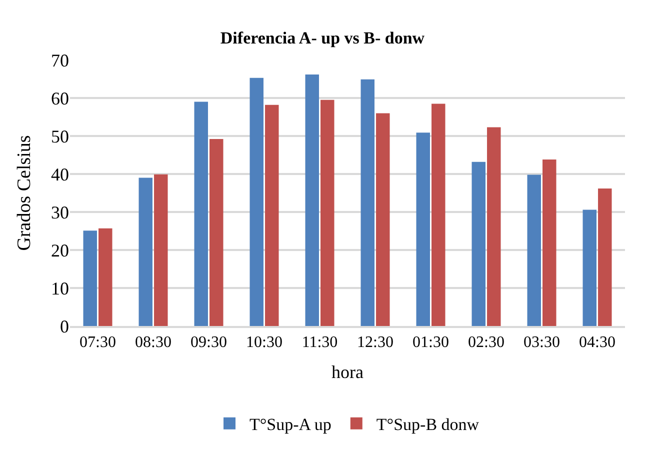 The width and height of the screenshot is (645, 454). I want to click on y-tick-label: 20, so click(60, 250).